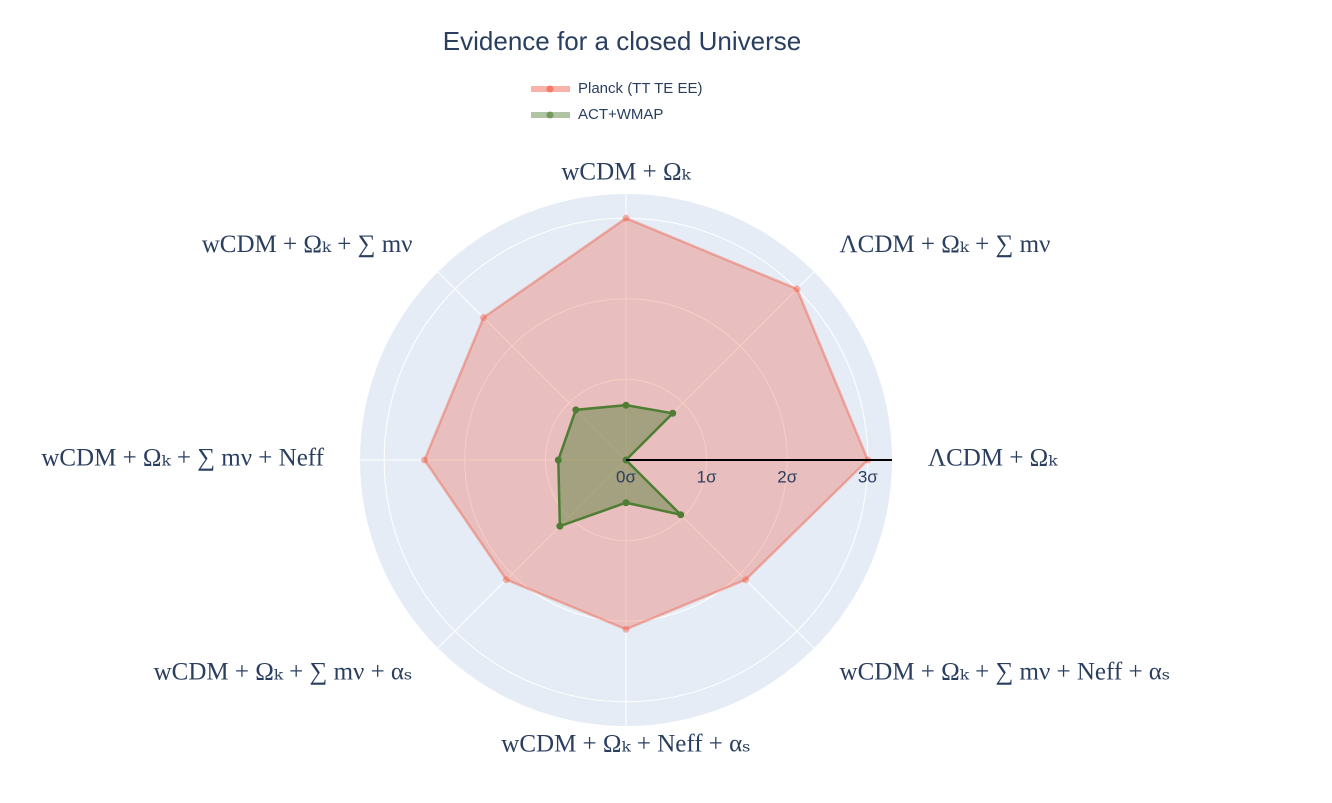  What do you see at coordinates (626, 172) in the screenshot?
I see `category-label: wCDM + Ωₖ` at bounding box center [626, 172].